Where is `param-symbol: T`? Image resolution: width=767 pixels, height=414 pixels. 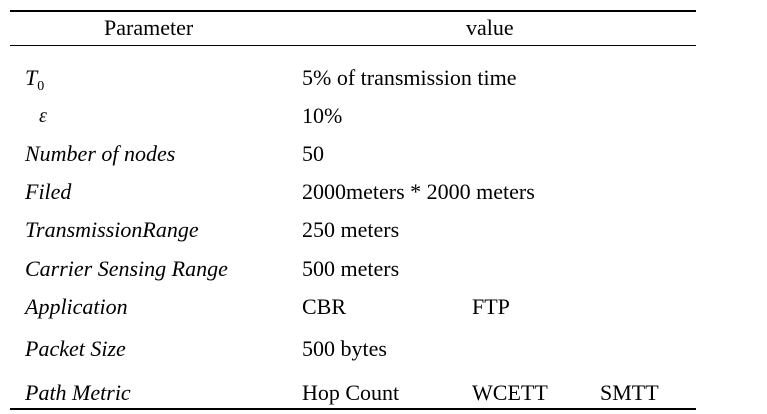 param-symbol: T is located at coordinates (31, 77).